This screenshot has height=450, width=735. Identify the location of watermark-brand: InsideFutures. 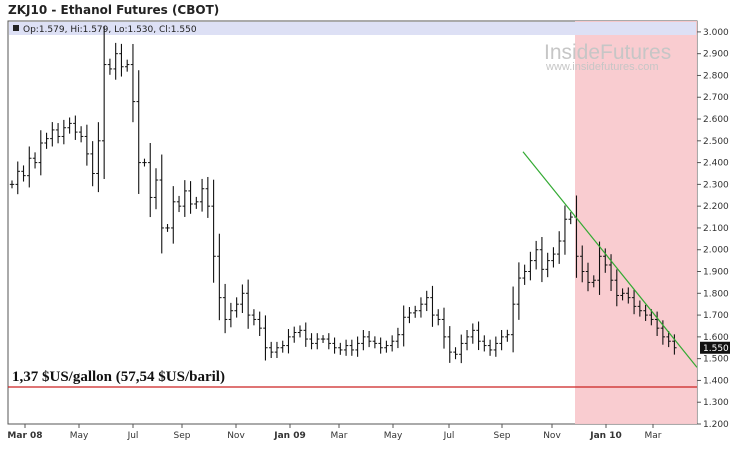
(607, 52).